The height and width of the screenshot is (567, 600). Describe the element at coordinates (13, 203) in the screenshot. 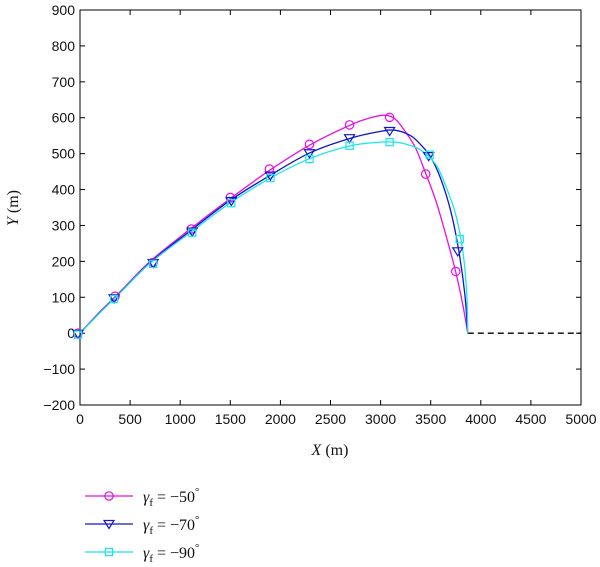

I see `y-axis-unit: (m)` at that location.